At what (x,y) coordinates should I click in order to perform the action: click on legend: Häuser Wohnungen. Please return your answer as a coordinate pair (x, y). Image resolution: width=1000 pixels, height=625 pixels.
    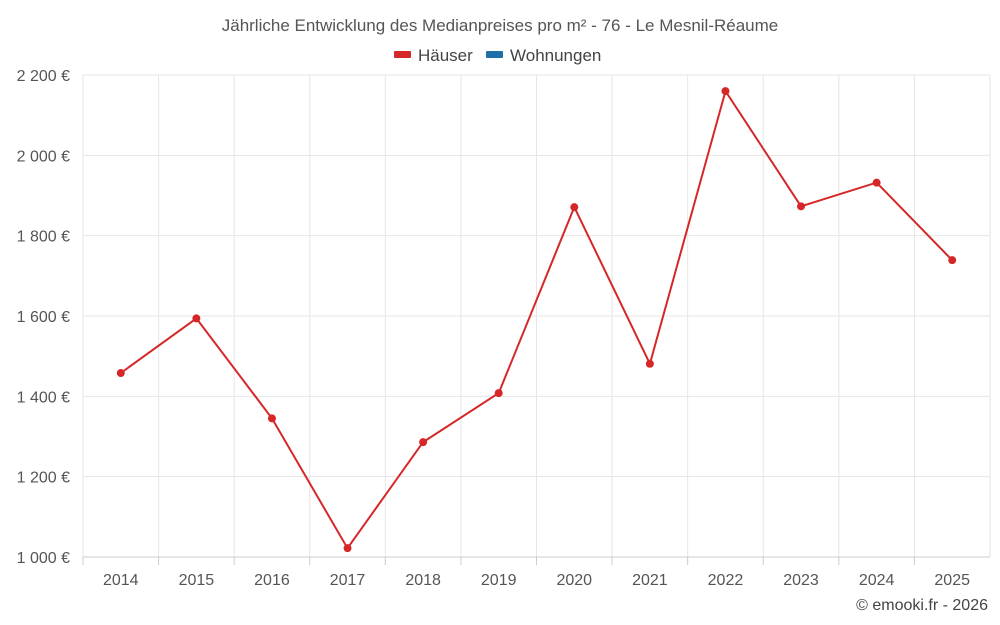
    Looking at the image, I should click on (497, 55).